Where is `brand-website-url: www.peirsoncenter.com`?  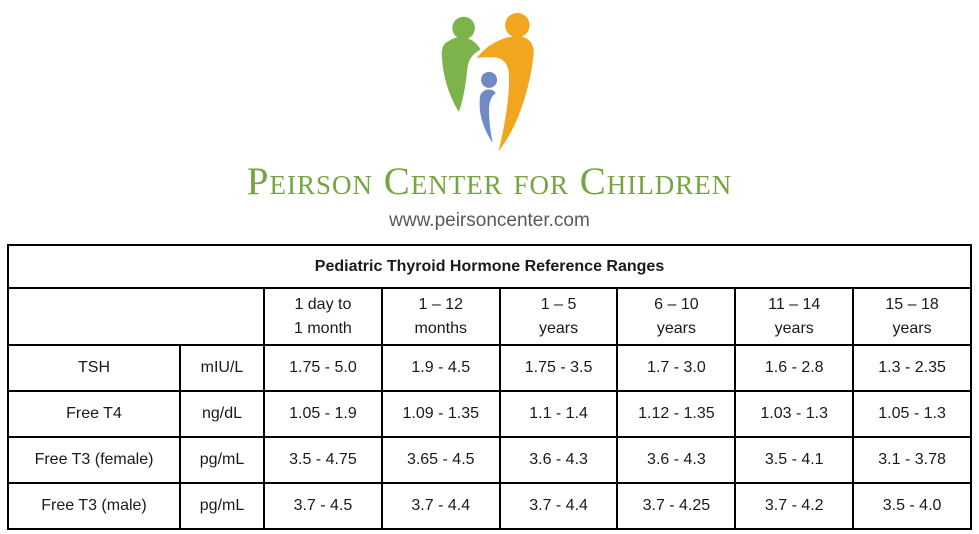
brand-website-url: www.peirsoncenter.com is located at coordinates (489, 220).